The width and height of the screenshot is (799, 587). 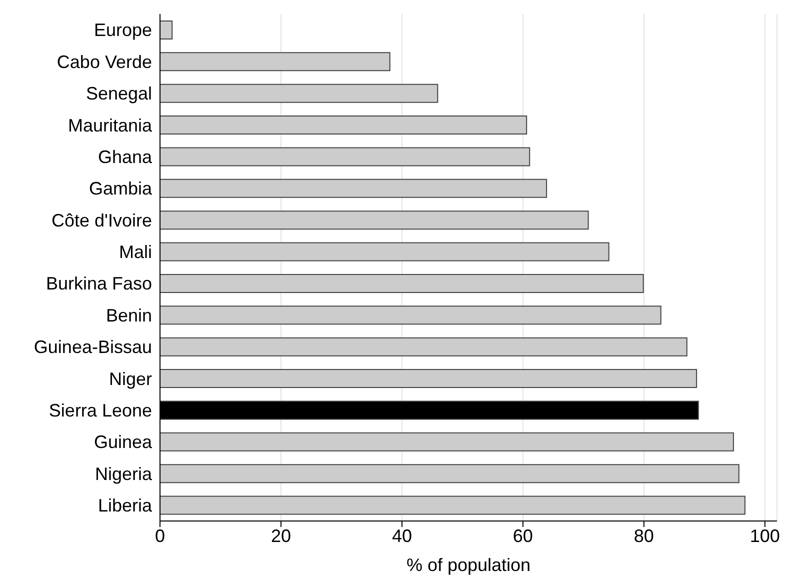 I want to click on y-tick-label: Liberia, so click(x=125, y=506).